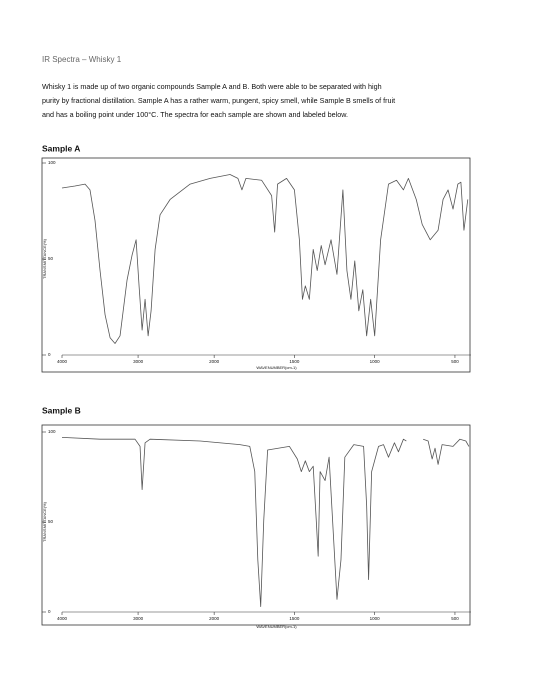 The width and height of the screenshot is (543, 700). I want to click on chart-title: Sample B, so click(61, 410).